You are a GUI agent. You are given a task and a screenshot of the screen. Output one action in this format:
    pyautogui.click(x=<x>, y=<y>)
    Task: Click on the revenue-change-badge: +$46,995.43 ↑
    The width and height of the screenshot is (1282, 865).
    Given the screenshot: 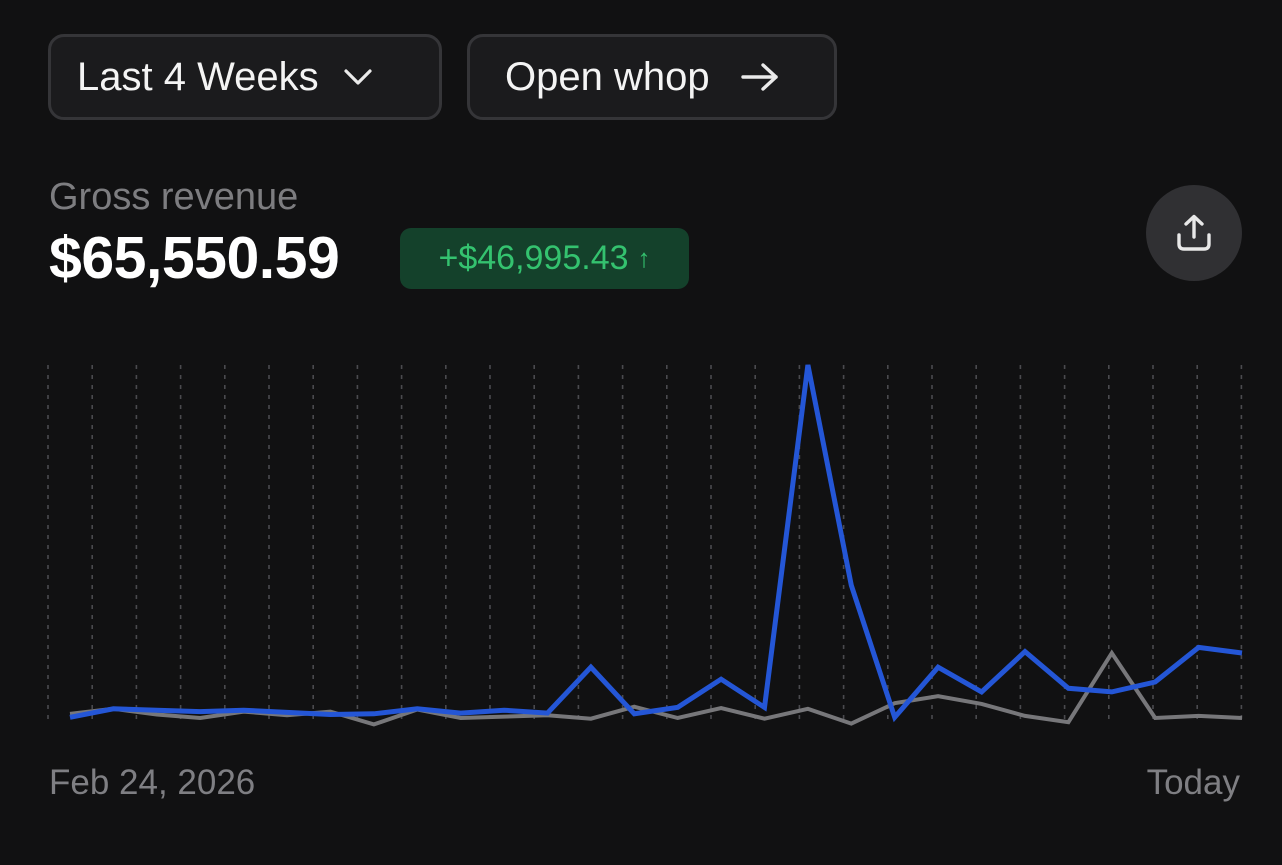 What is the action you would take?
    pyautogui.click(x=544, y=258)
    